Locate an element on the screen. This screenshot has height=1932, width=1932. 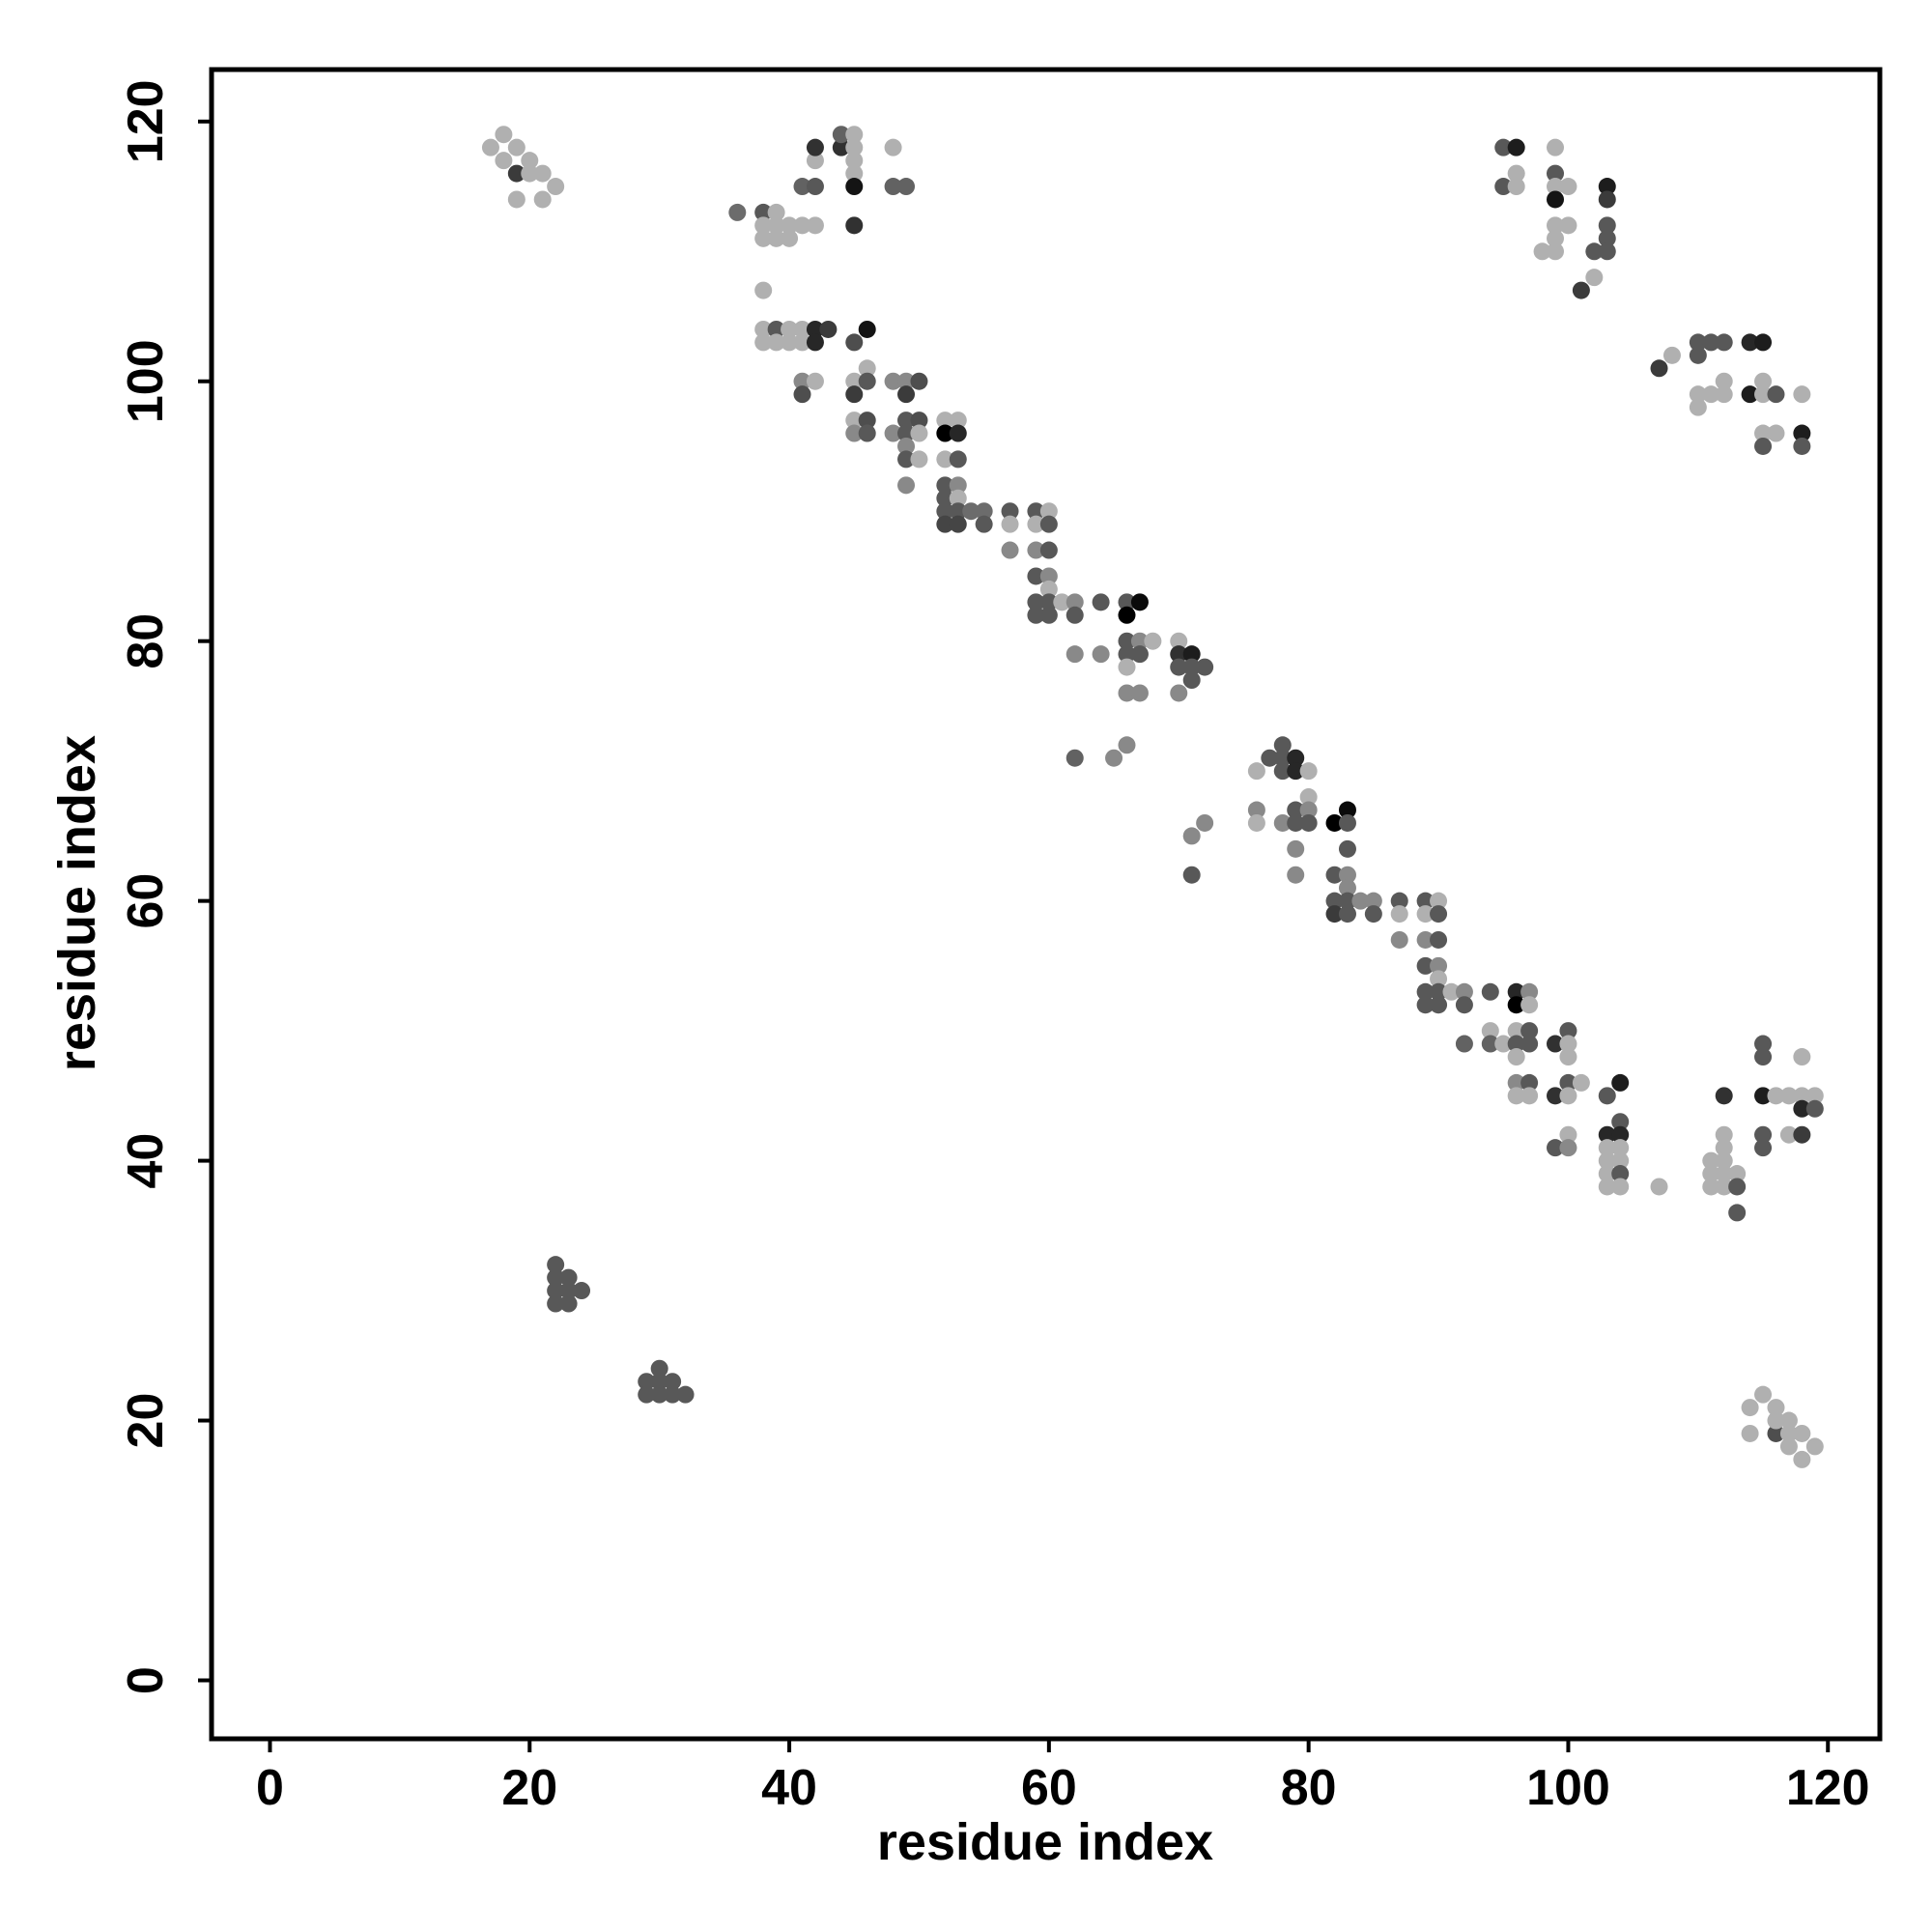
x-tick-label: 0 is located at coordinates (270, 1788).